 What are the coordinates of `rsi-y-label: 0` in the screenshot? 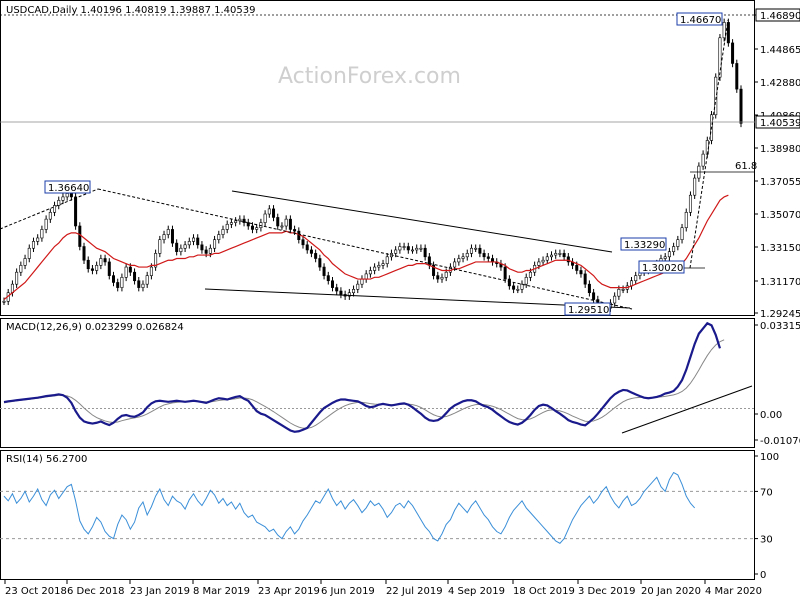 It's located at (763, 575).